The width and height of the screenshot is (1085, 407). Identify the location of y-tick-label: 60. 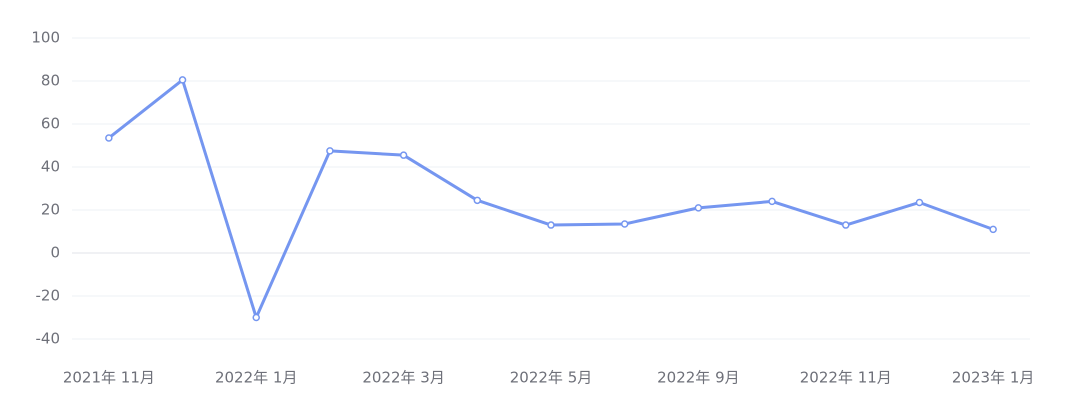
(50, 124).